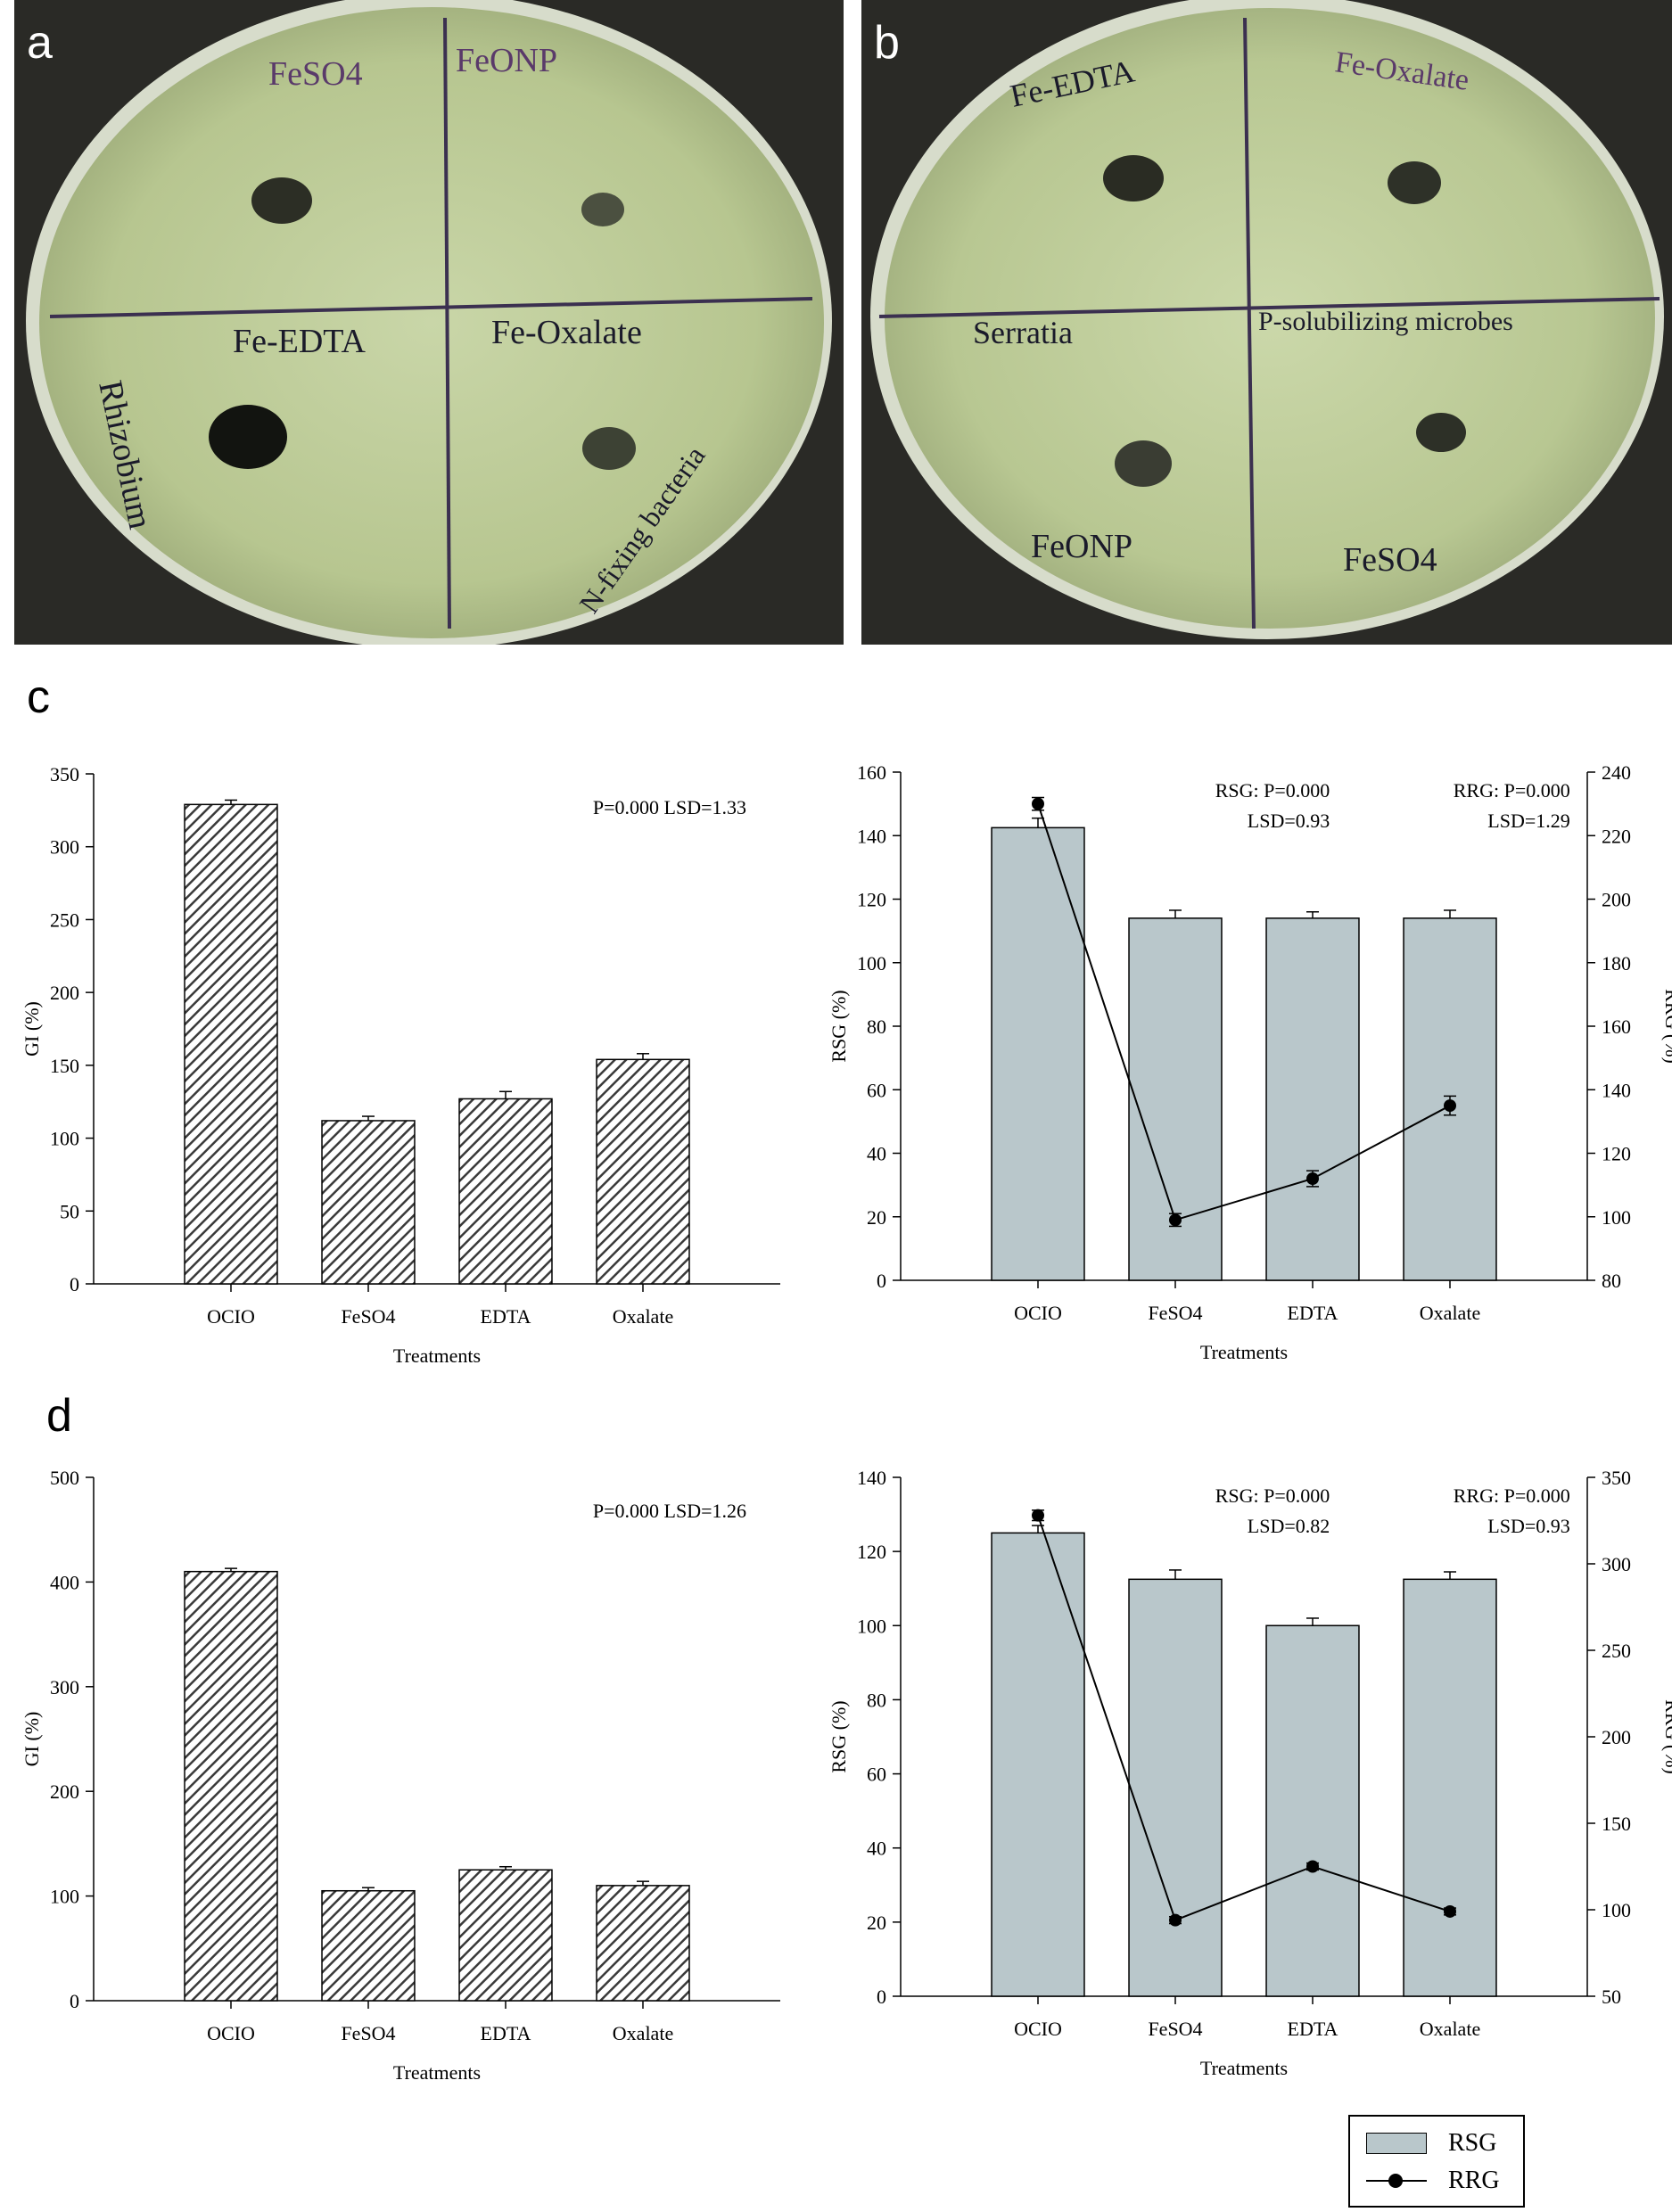 This screenshot has height=2212, width=1672. What do you see at coordinates (1616, 1090) in the screenshot?
I see `y2-tick-label: 140` at bounding box center [1616, 1090].